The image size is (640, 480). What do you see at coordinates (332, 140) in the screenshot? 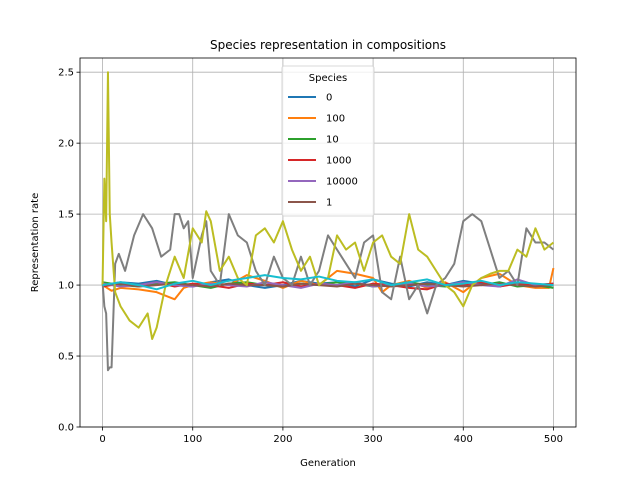
I see `legend-entry: 10` at bounding box center [332, 140].